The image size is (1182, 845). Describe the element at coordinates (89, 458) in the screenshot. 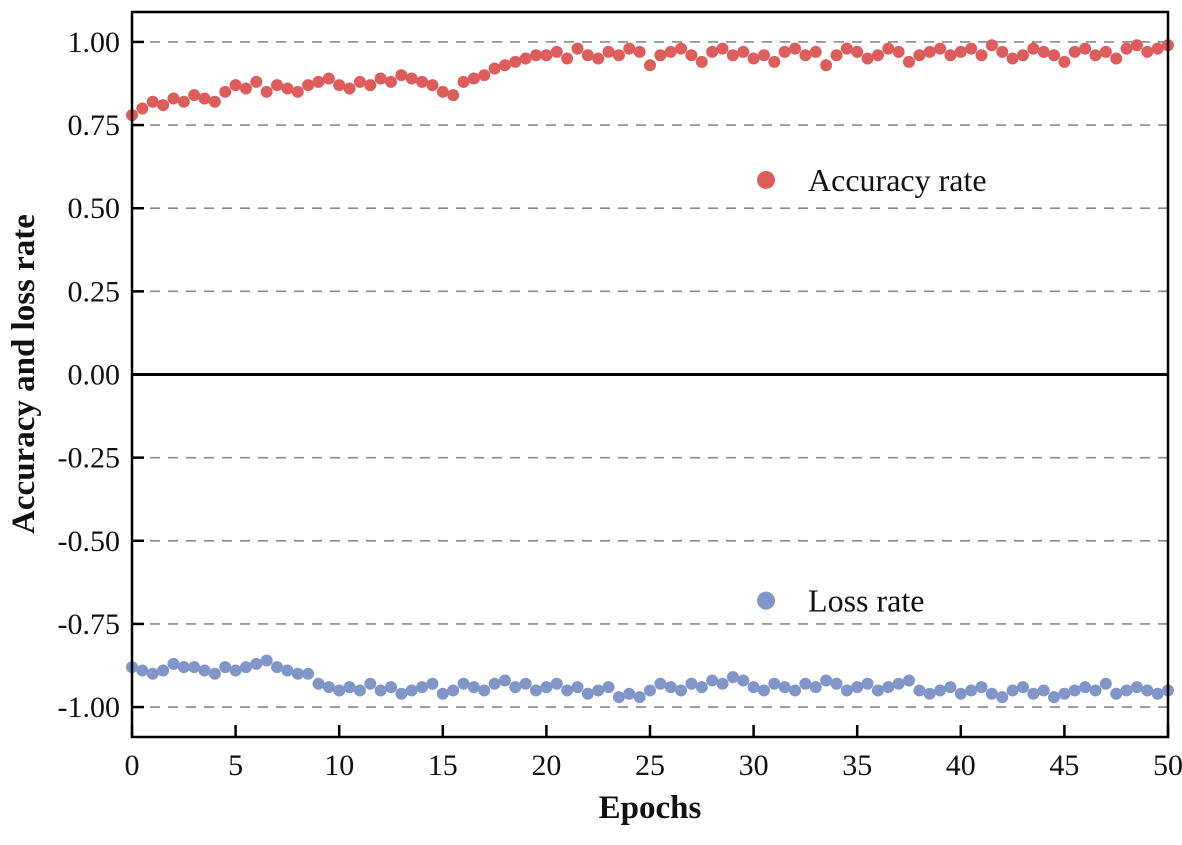

I see `y-tick-label: -0.25` at that location.